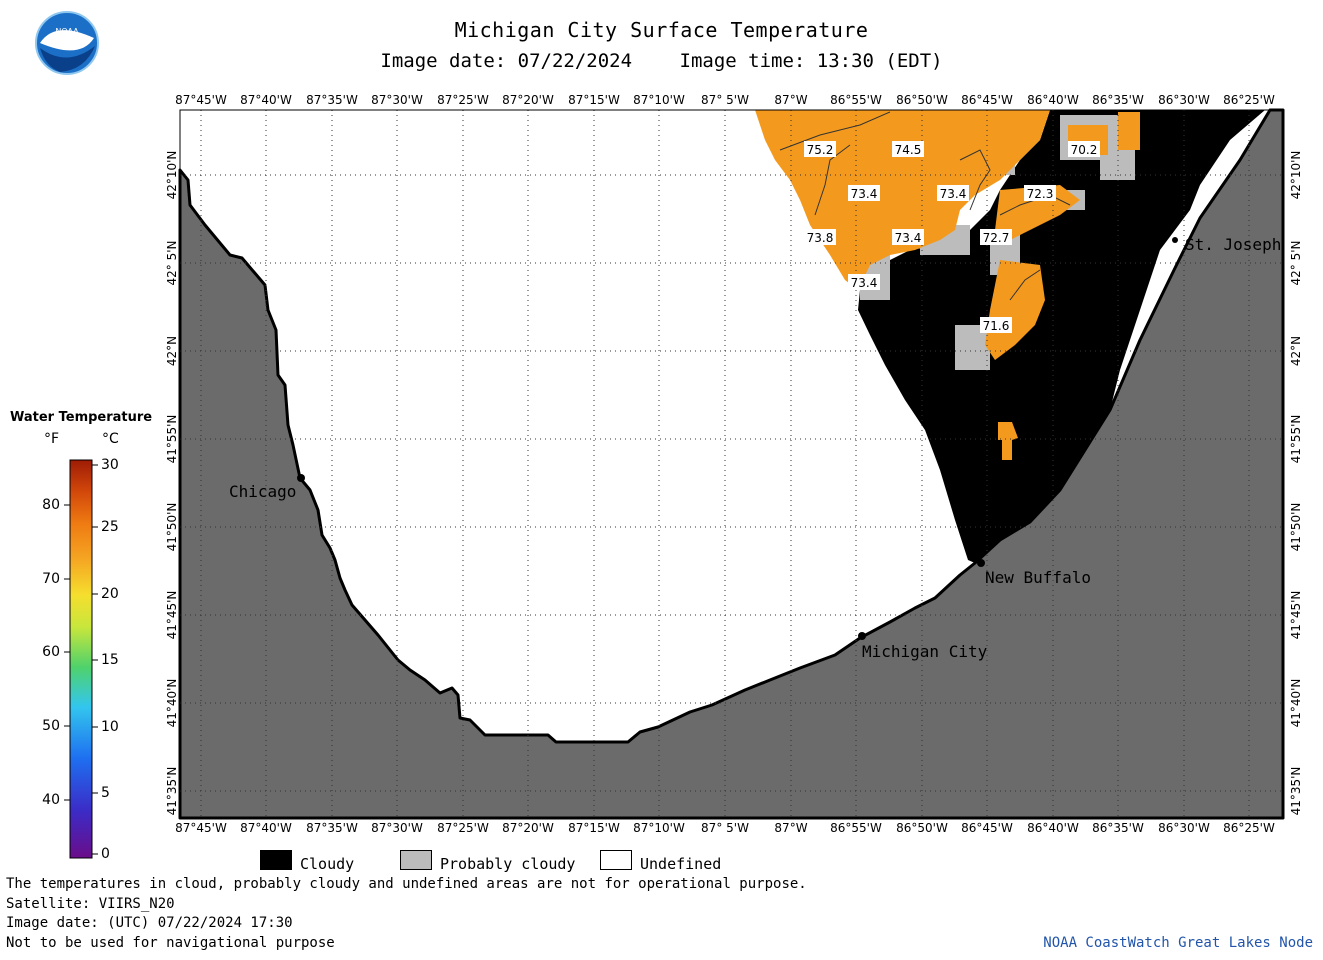  Describe the element at coordinates (594, 828) in the screenshot. I see `lon-label-bottom: 87°15'W` at that location.